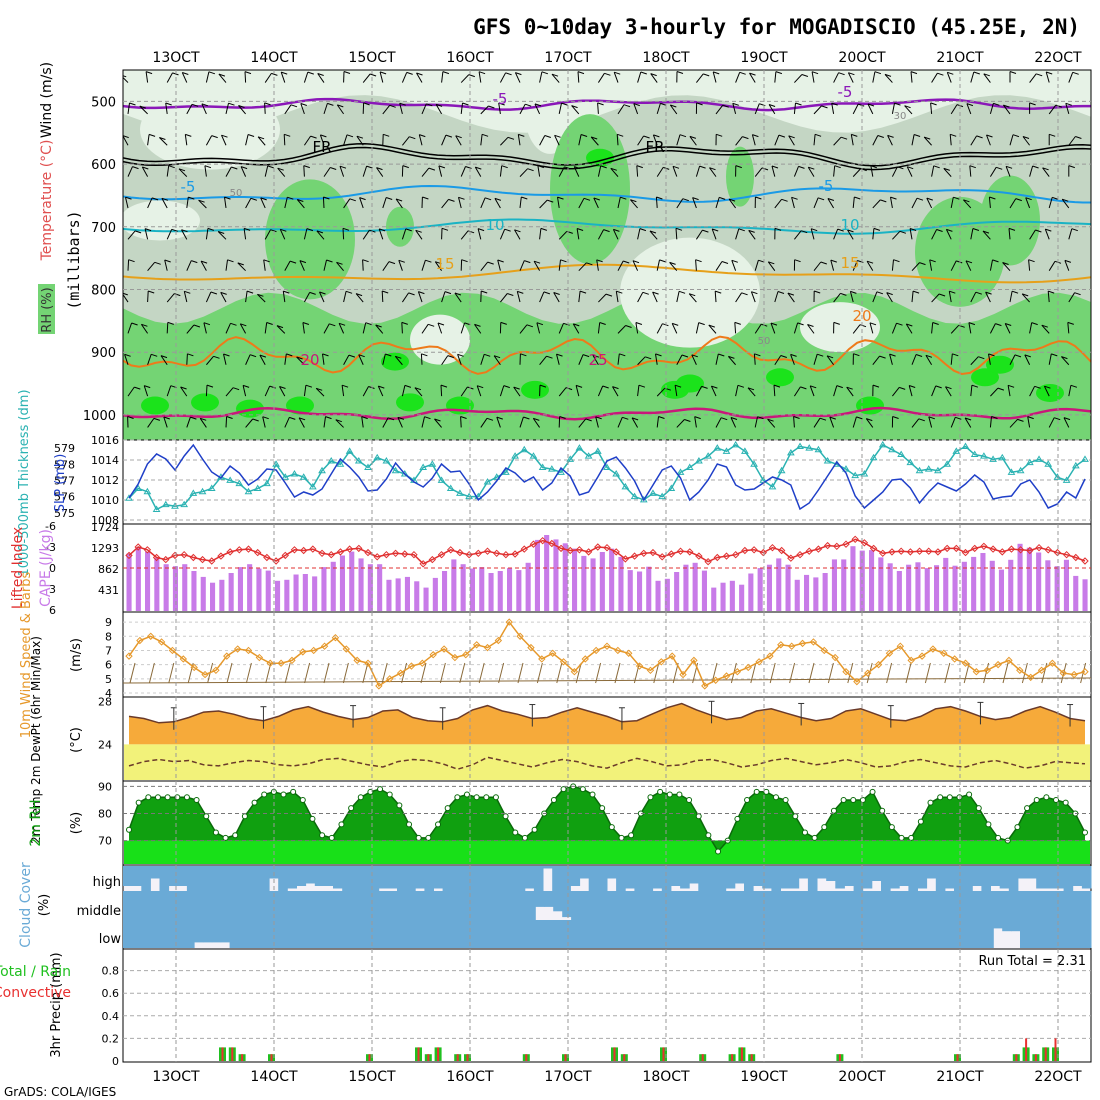 This screenshot has width=1100, height=1100. I want to click on rh-saturated-spot, so click(985, 377).